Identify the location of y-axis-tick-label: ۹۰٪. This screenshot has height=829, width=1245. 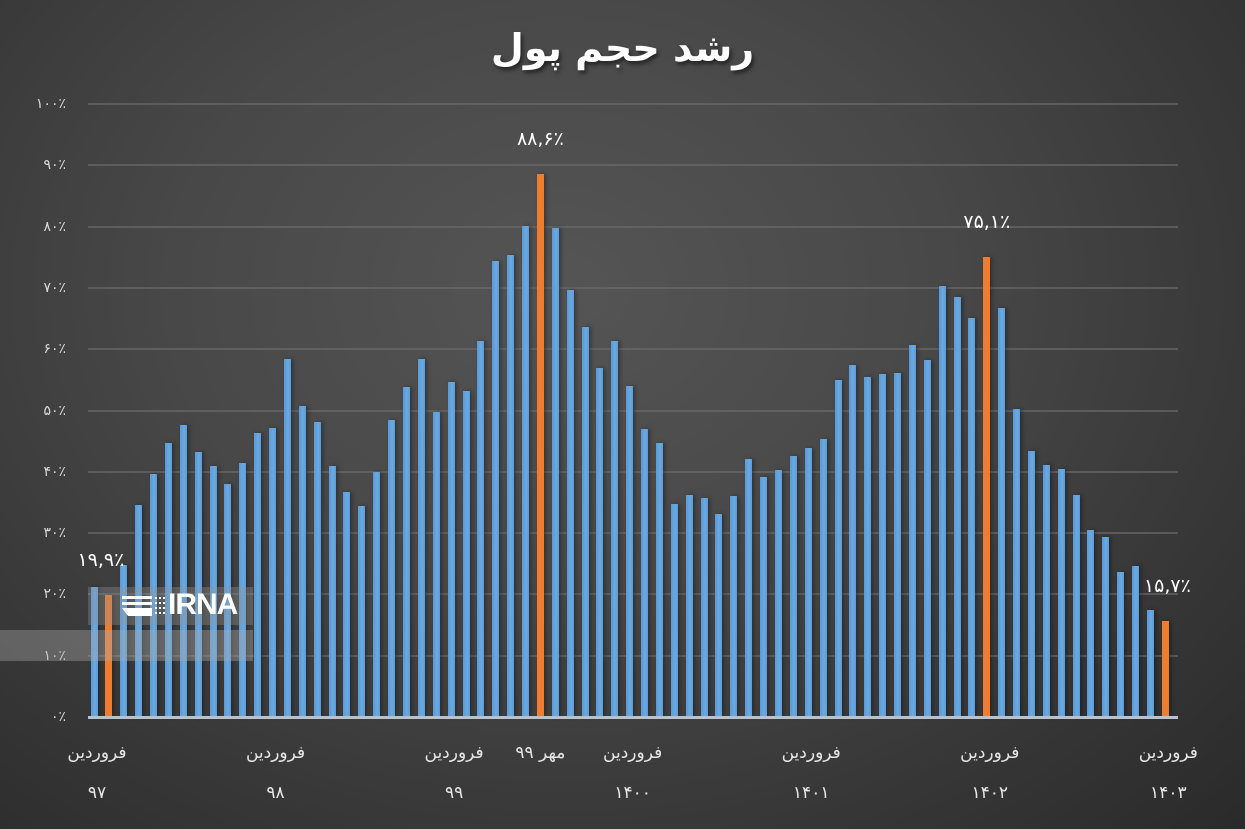
(54, 165).